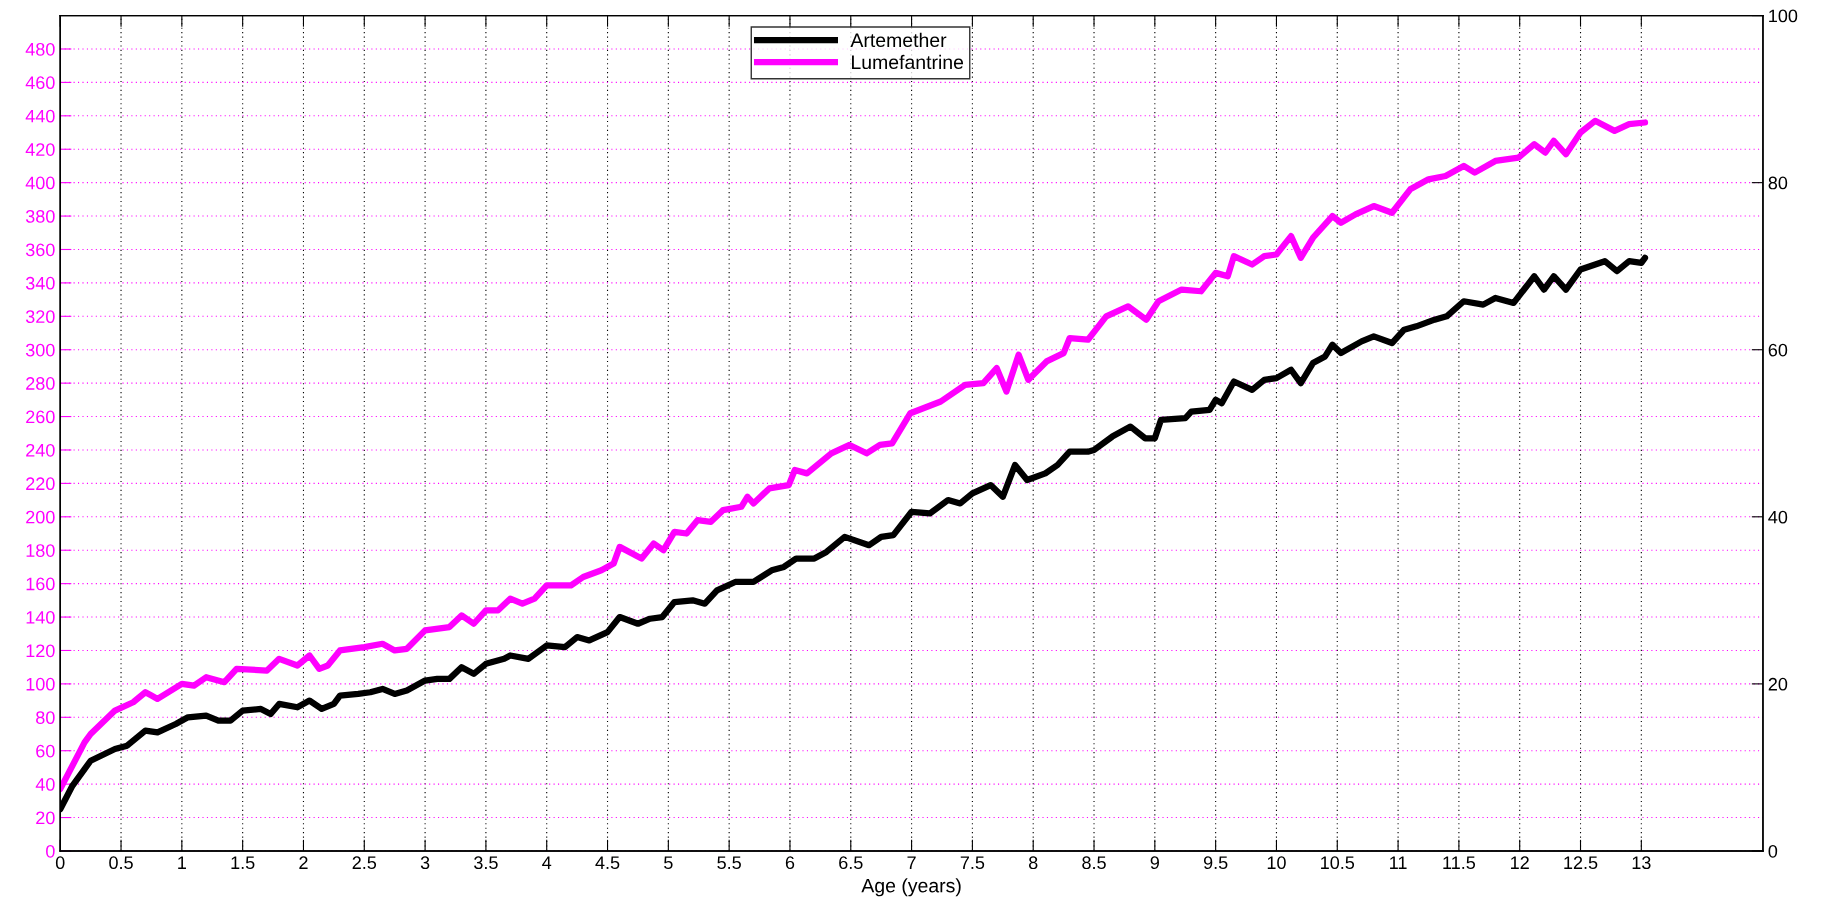  What do you see at coordinates (45, 718) in the screenshot?
I see `y-tick-label: 80` at bounding box center [45, 718].